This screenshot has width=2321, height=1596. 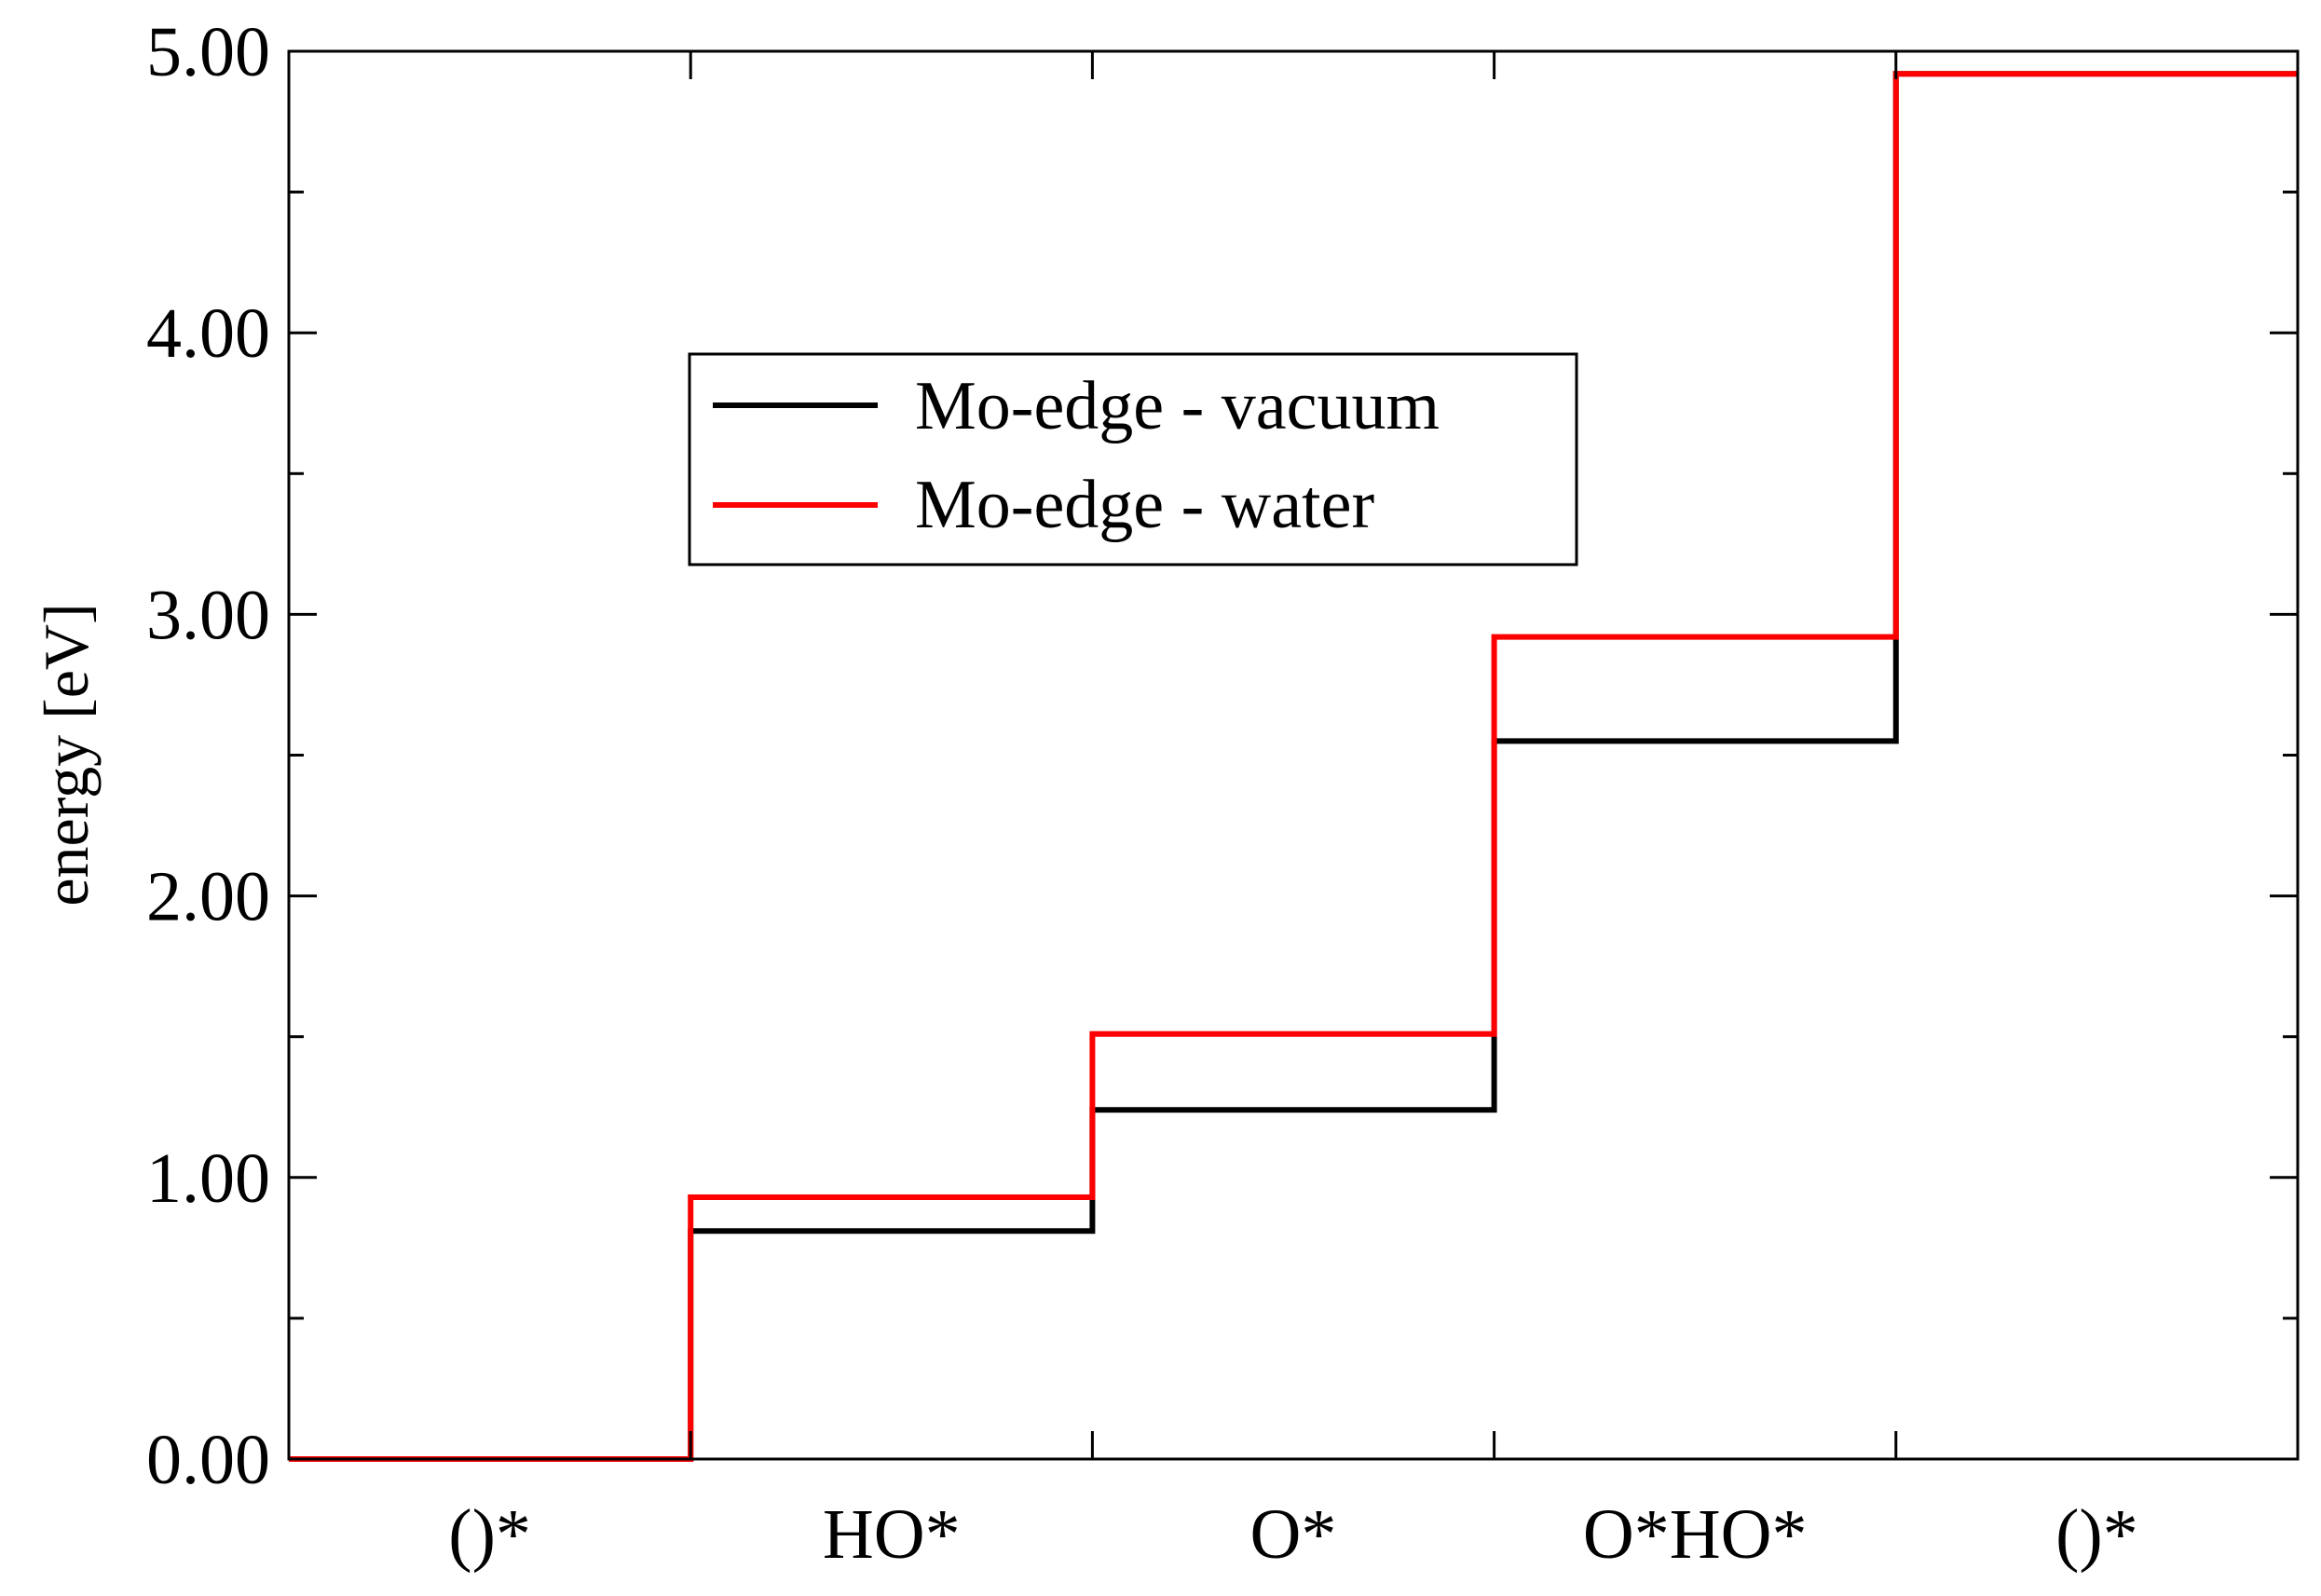 What do you see at coordinates (892, 1534) in the screenshot?
I see `x-tick-label: HO*` at bounding box center [892, 1534].